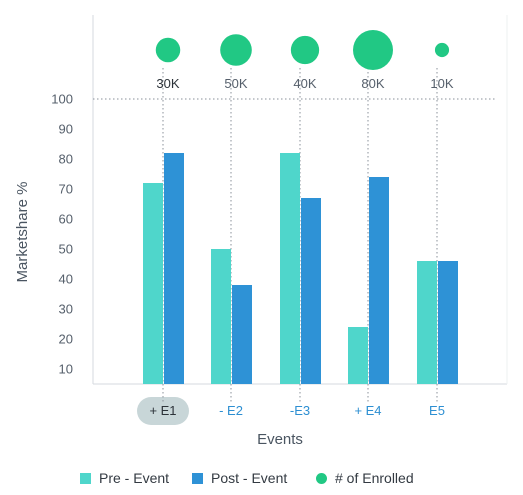 The width and height of the screenshot is (523, 495). Describe the element at coordinates (231, 410) in the screenshot. I see `x-tick-label: - E2` at that location.